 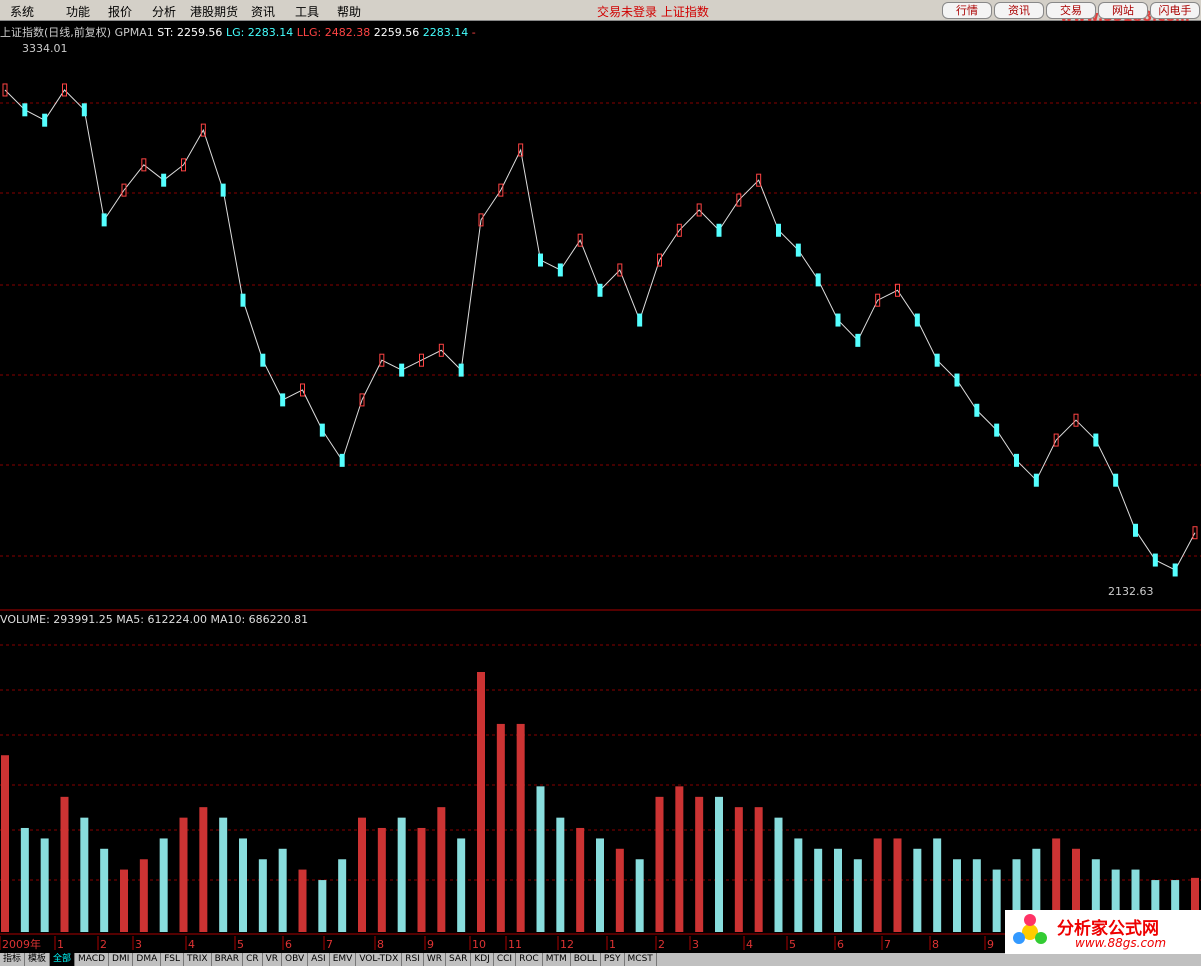 What do you see at coordinates (120, 12) in the screenshot?
I see `menu-item: 报价` at bounding box center [120, 12].